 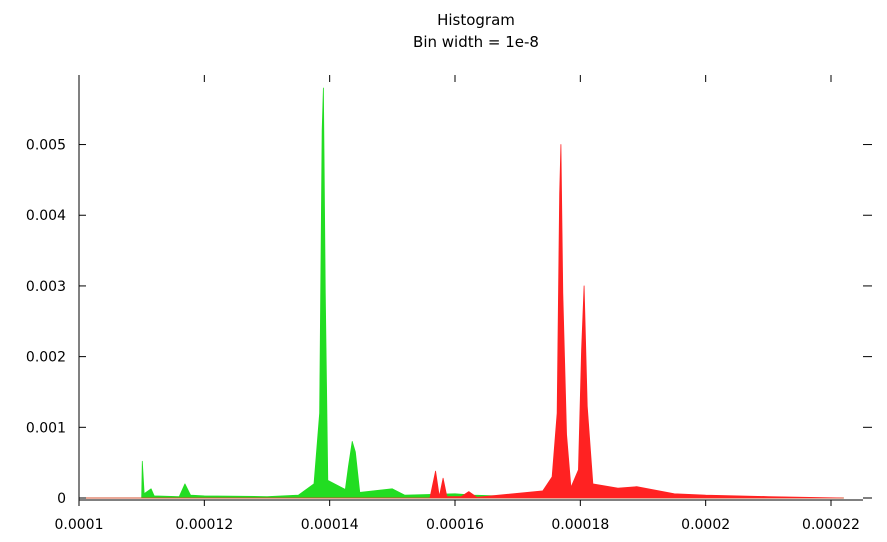 What do you see at coordinates (46, 146) in the screenshot?
I see `y-tick-label: 0.005` at bounding box center [46, 146].